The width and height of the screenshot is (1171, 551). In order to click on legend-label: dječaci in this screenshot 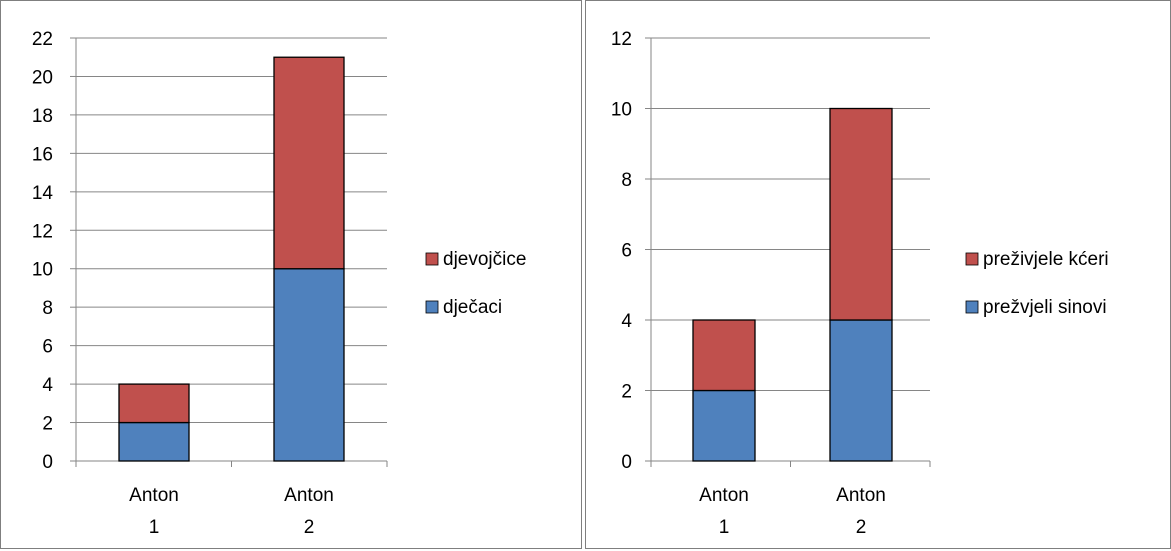, I will do `click(472, 307)`.